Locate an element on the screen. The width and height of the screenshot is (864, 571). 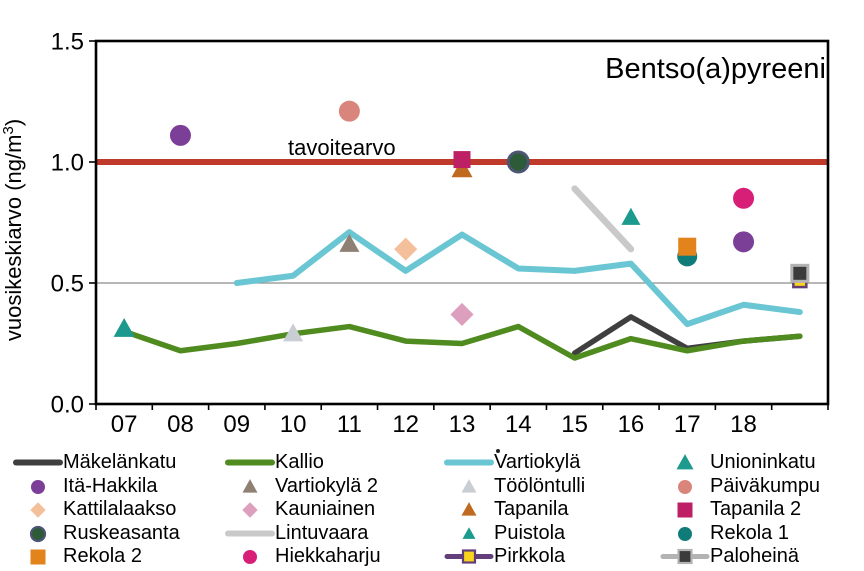
legend-item-unioninkatu: Unioninkatu is located at coordinates (762, 462).